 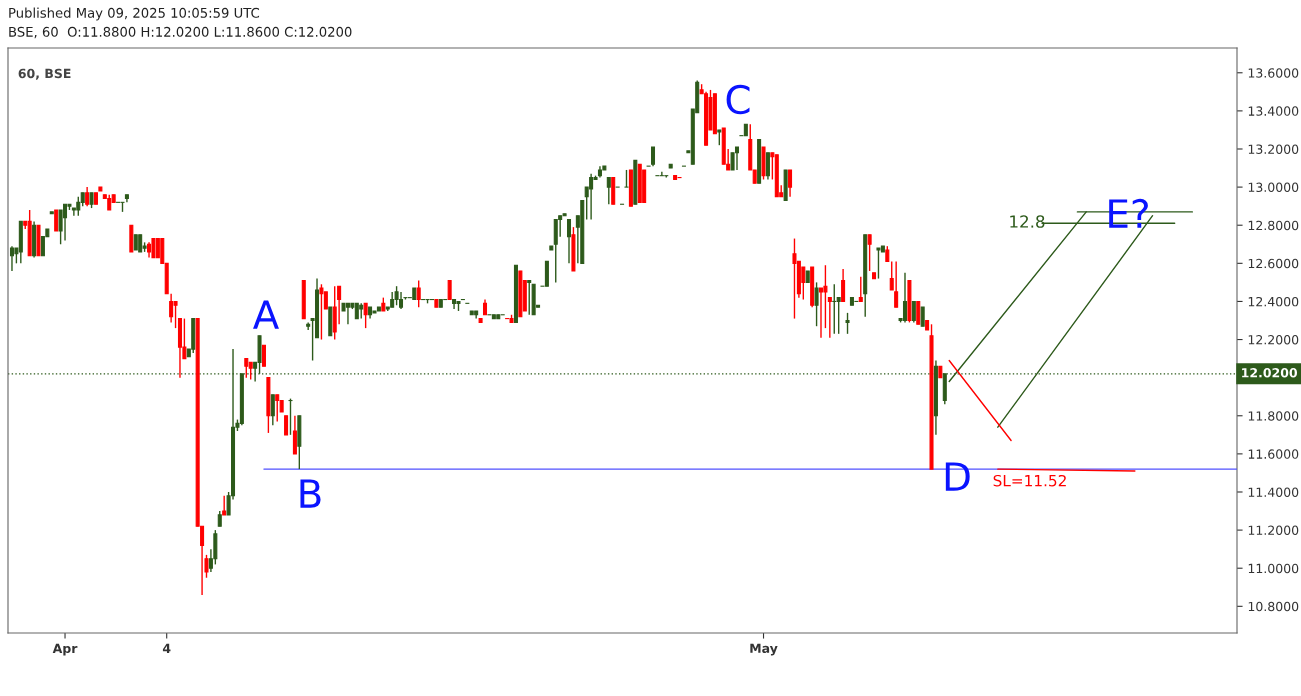 I want to click on ref-line-label: 12.0200, so click(x=1270, y=373).